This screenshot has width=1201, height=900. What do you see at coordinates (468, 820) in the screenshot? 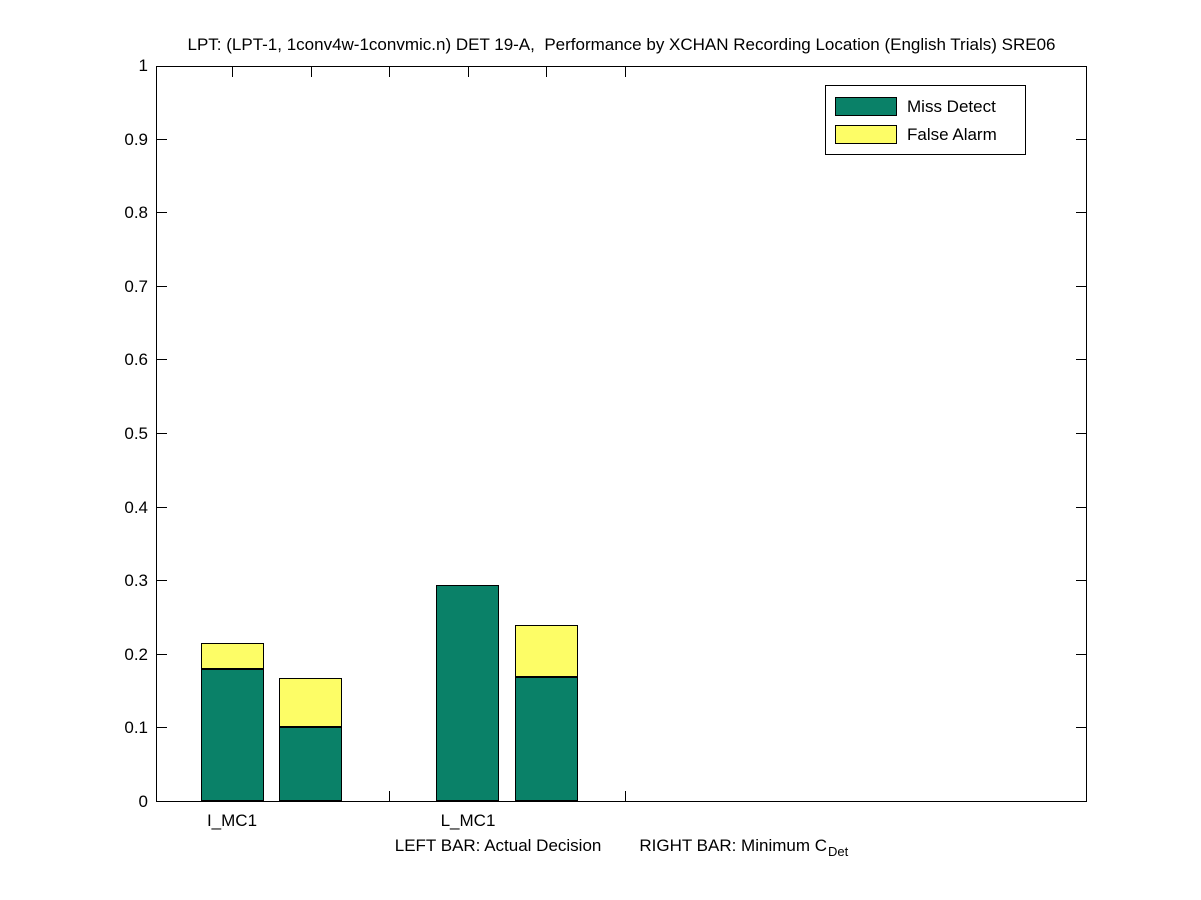
I see `x-tick-label: L_MC1` at bounding box center [468, 820].